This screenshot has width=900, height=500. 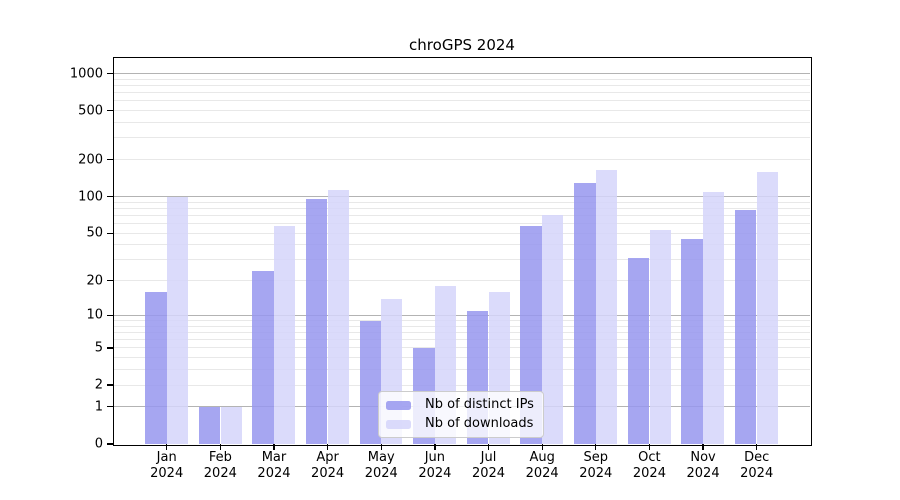 What do you see at coordinates (479, 404) in the screenshot?
I see `legend-label-distinct-ips: Nb of distinct IPs` at bounding box center [479, 404].